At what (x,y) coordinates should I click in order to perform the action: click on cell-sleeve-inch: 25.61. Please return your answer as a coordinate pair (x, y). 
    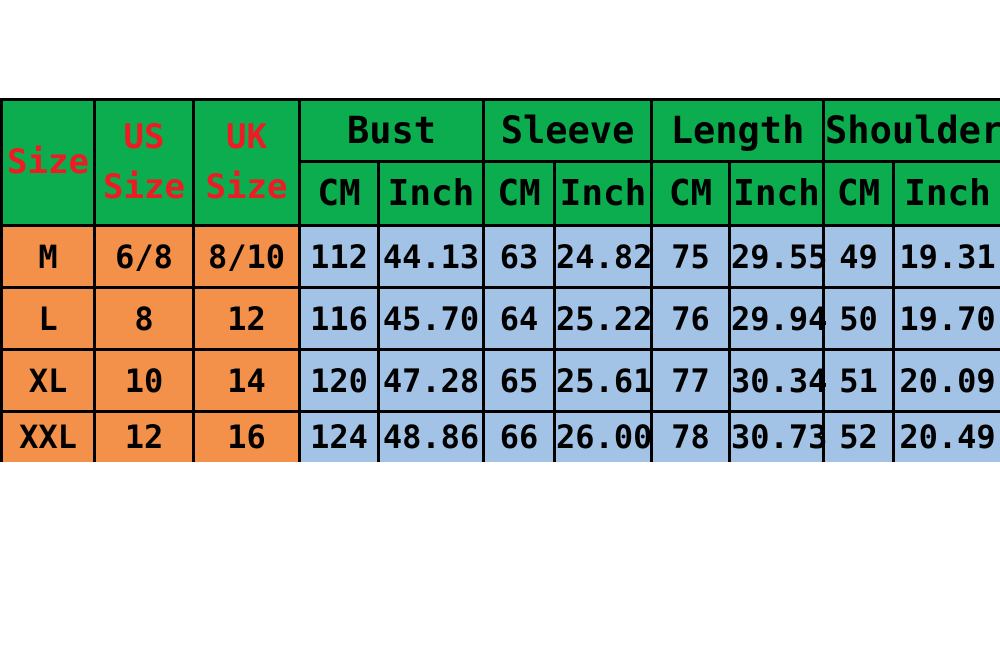
    Looking at the image, I should click on (603, 381).